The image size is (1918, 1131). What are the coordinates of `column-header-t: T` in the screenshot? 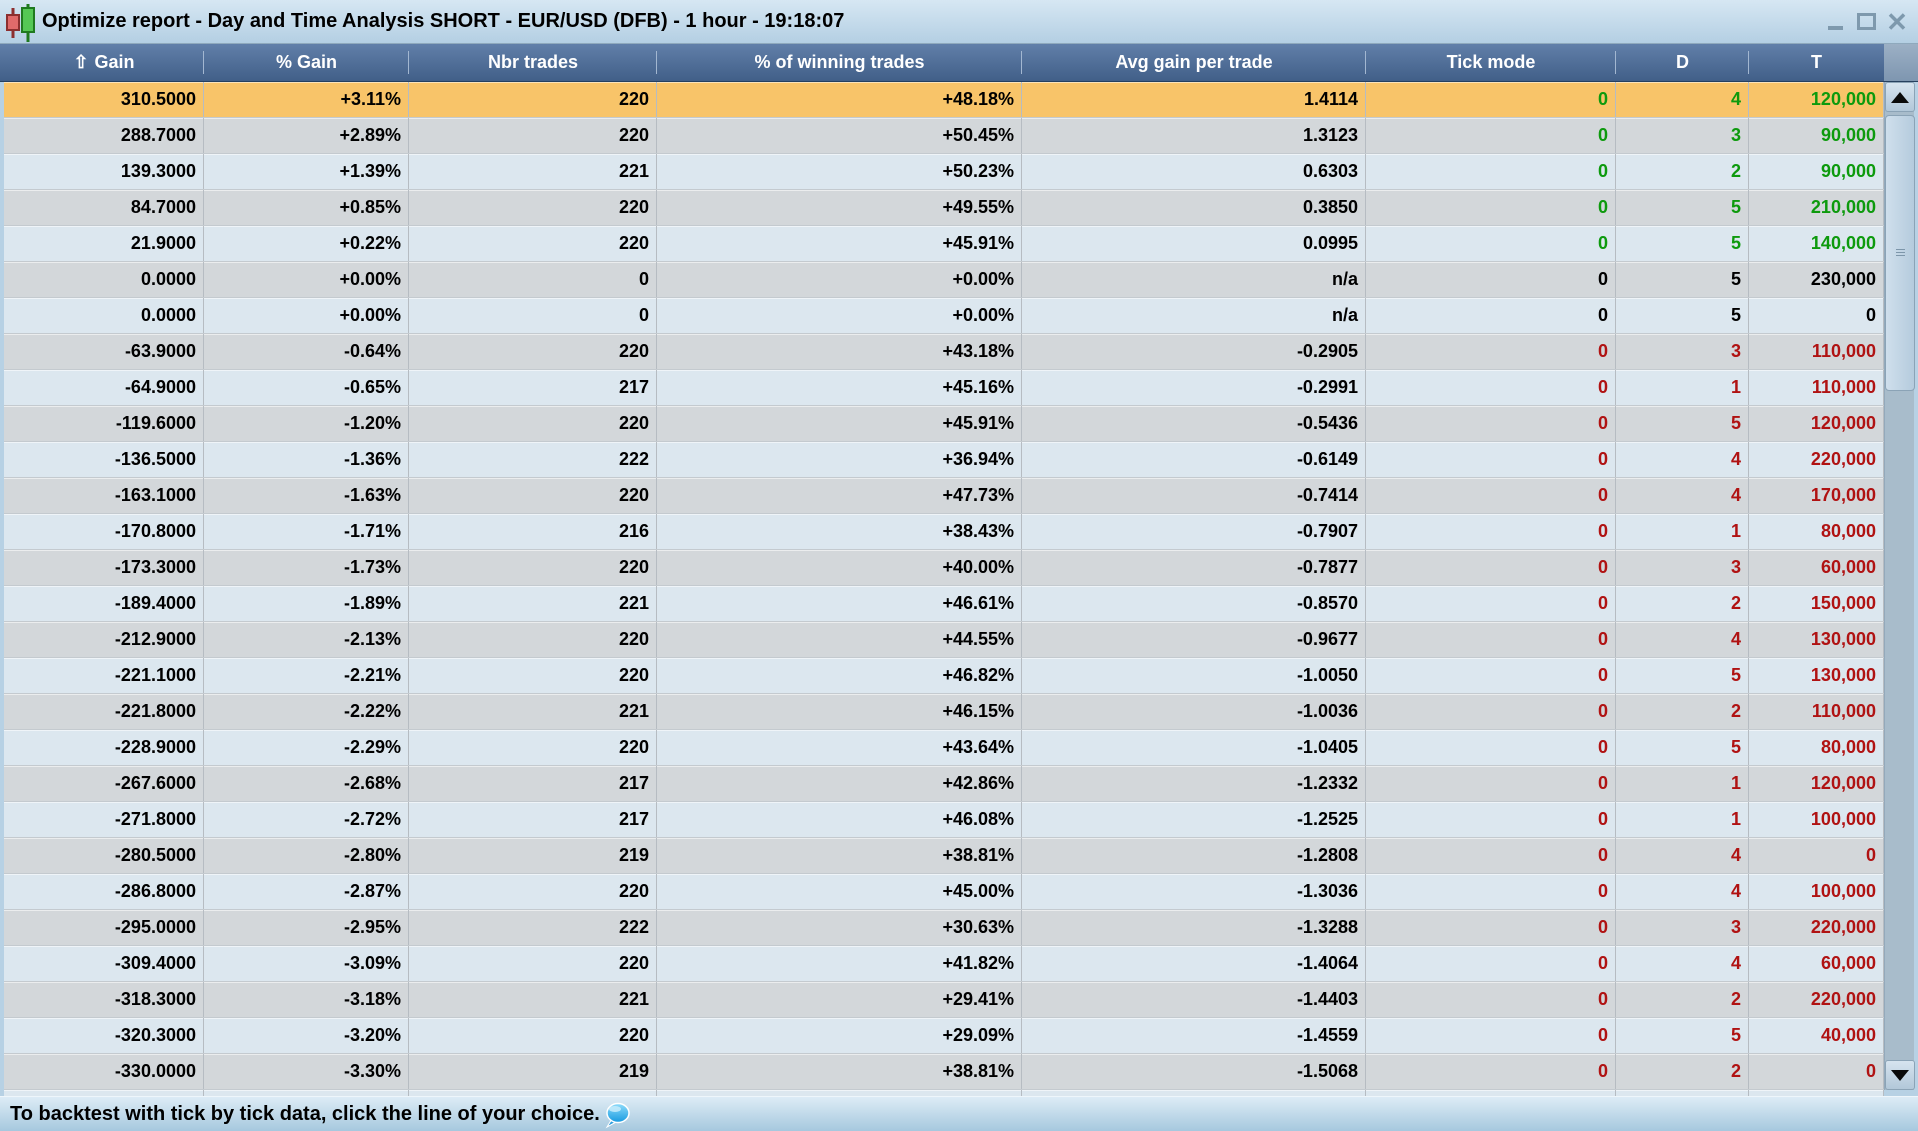 It's located at (1816, 62).